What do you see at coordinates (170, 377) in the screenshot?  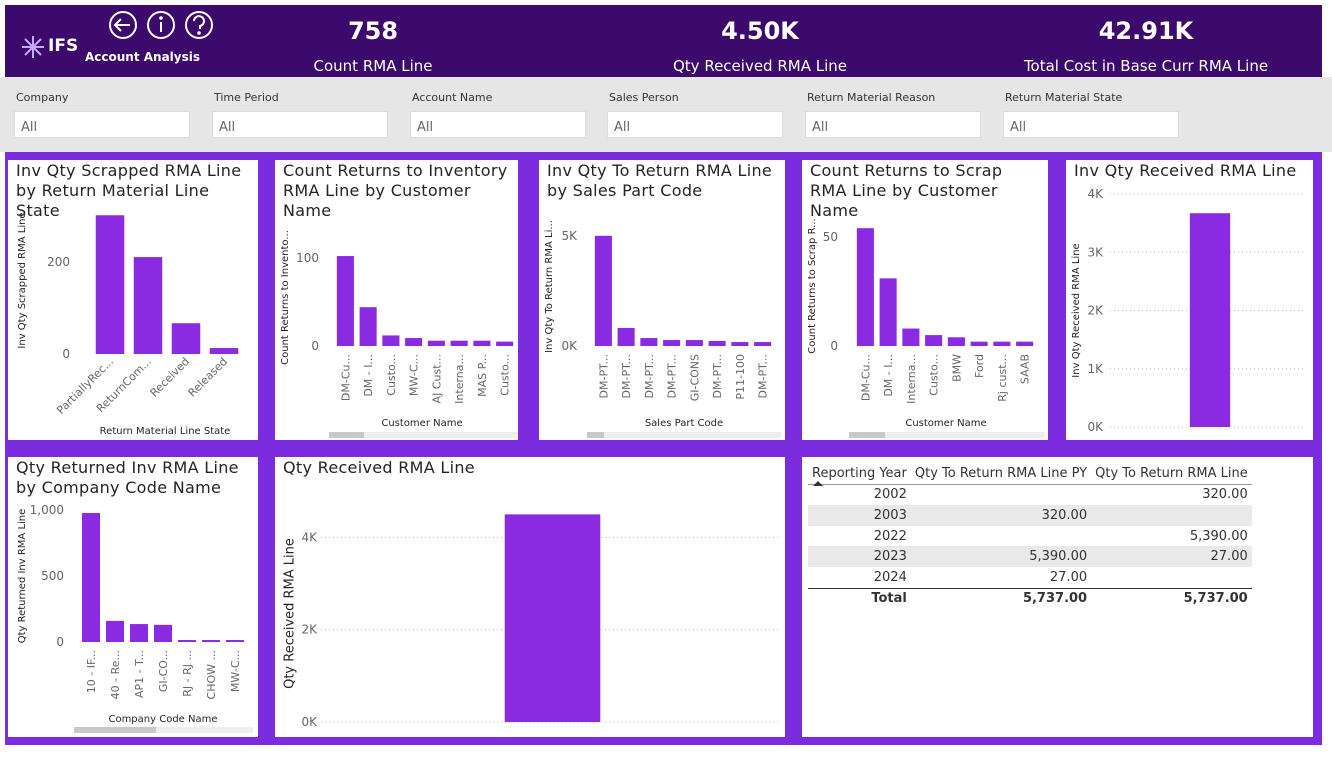 I see `x-tick-label: Received` at bounding box center [170, 377].